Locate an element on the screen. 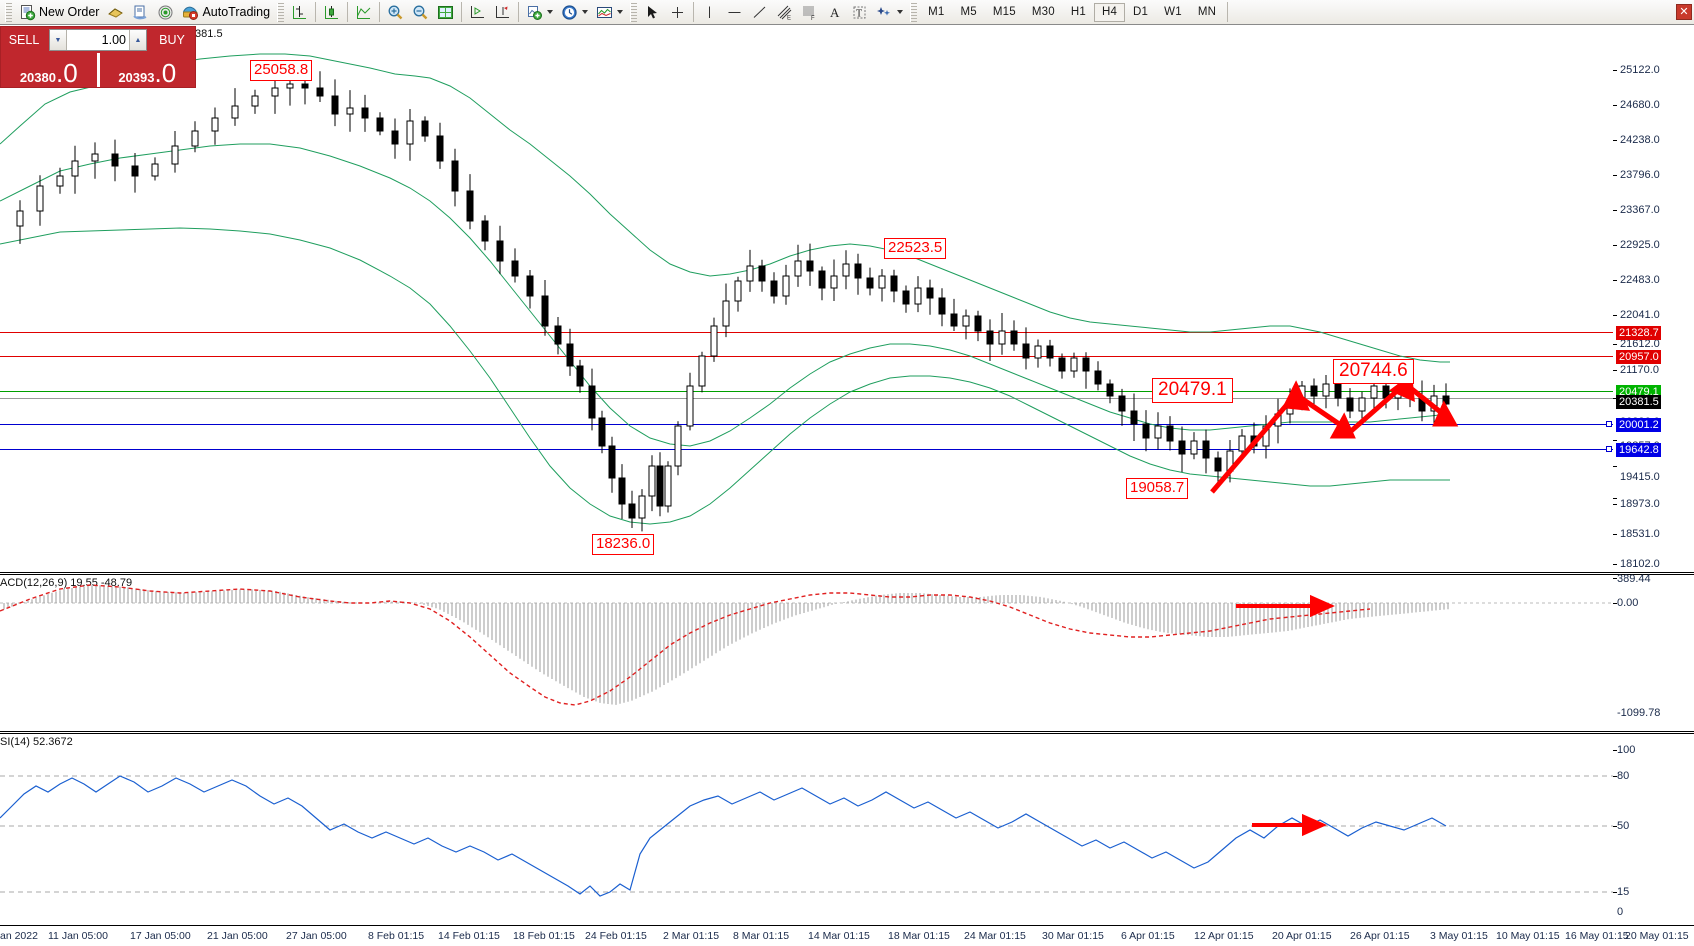 The image size is (1694, 946). zoom-in-button is located at coordinates (395, 12).